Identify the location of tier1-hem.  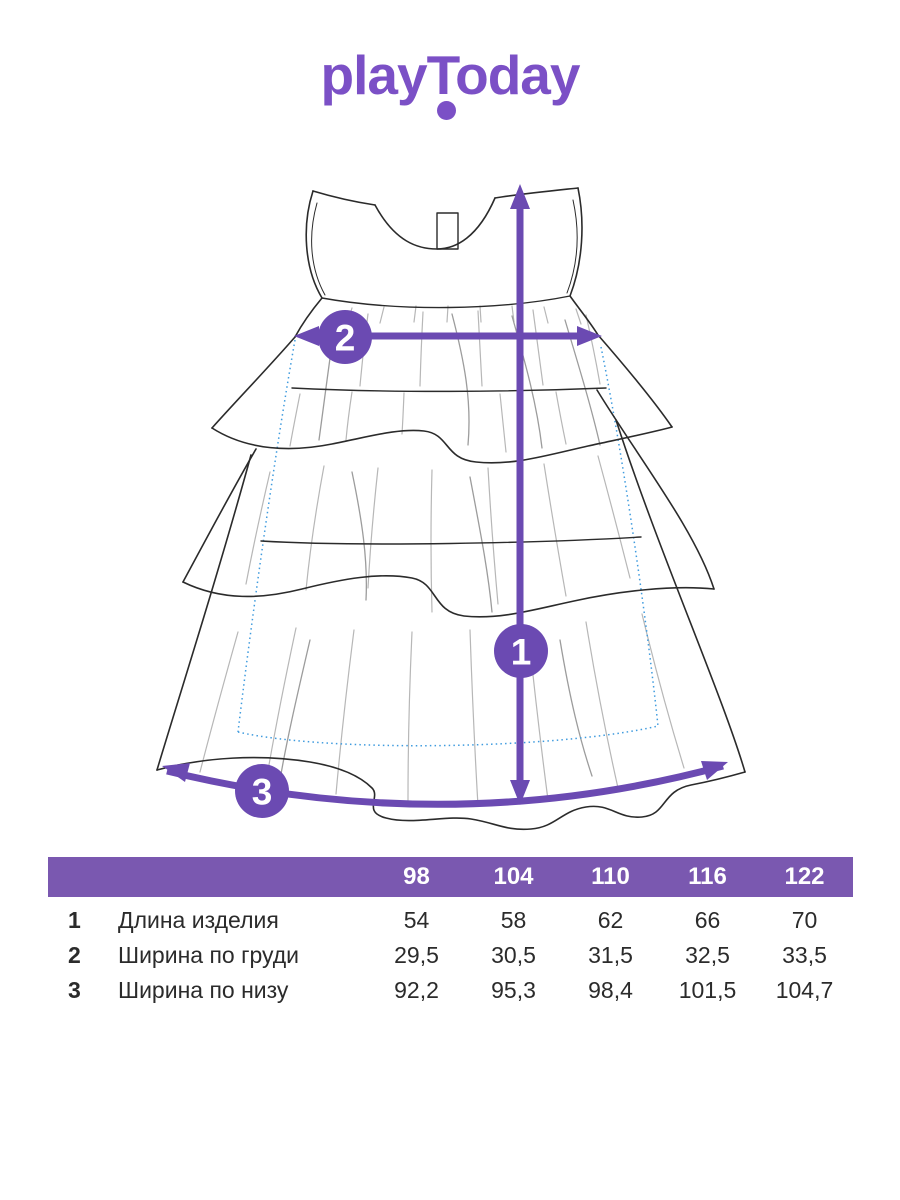
(442, 445).